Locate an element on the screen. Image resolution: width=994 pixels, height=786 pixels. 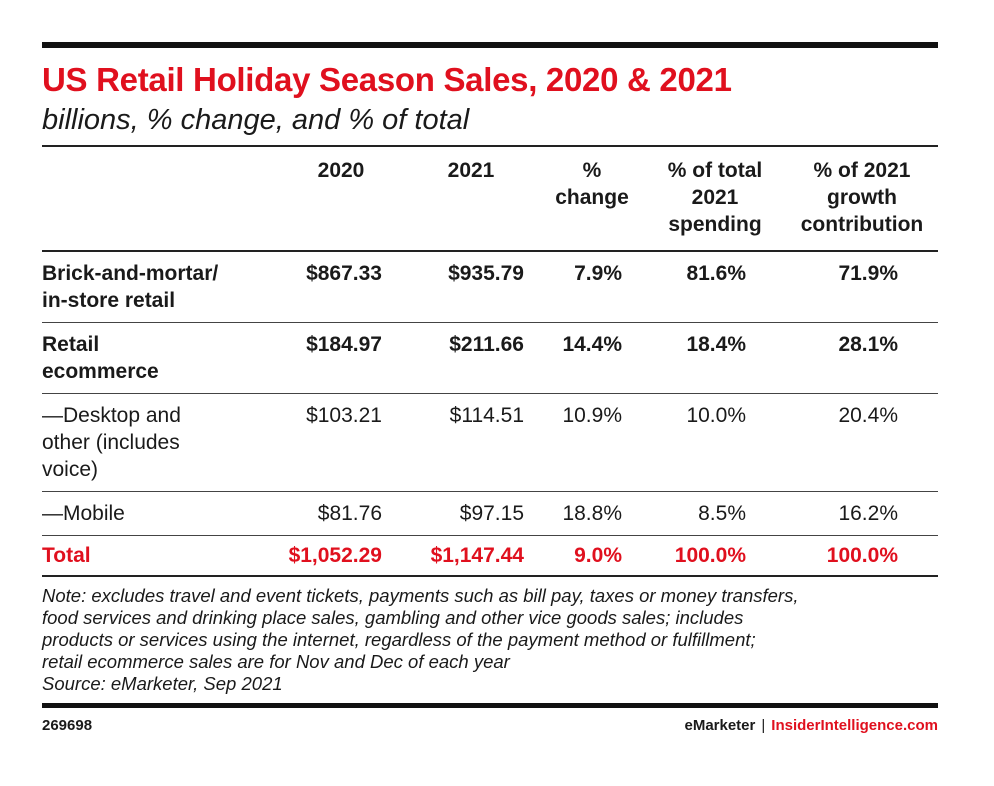
row-label: —Desktop and other (includes voice) is located at coordinates (161, 443).